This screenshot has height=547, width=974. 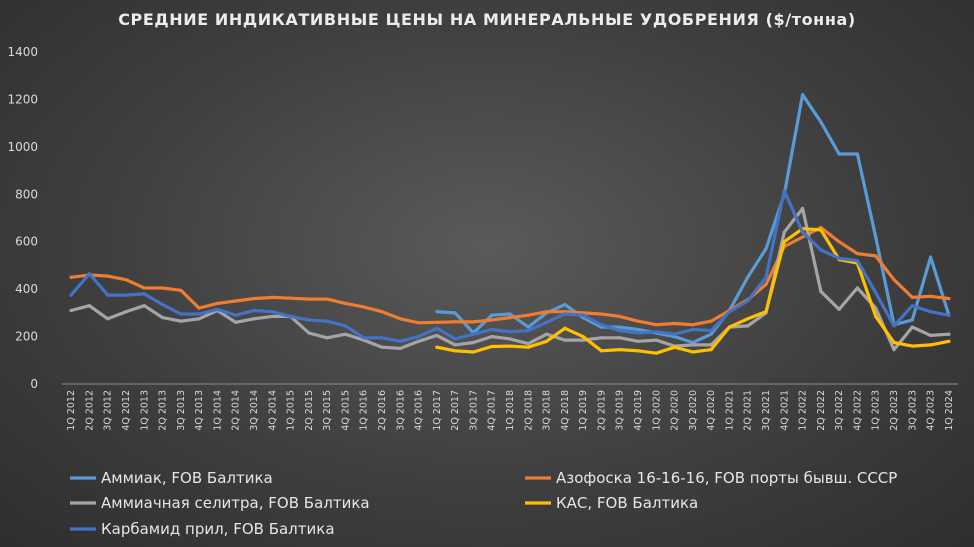 I want to click on x-tick-label: 2Q 2012, so click(x=89, y=410).